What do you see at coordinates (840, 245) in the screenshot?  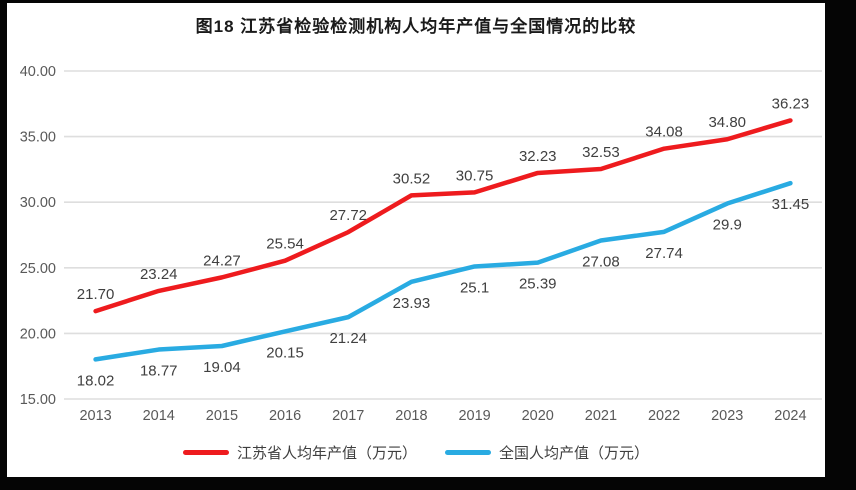 I see `screen-edge-right` at bounding box center [840, 245].